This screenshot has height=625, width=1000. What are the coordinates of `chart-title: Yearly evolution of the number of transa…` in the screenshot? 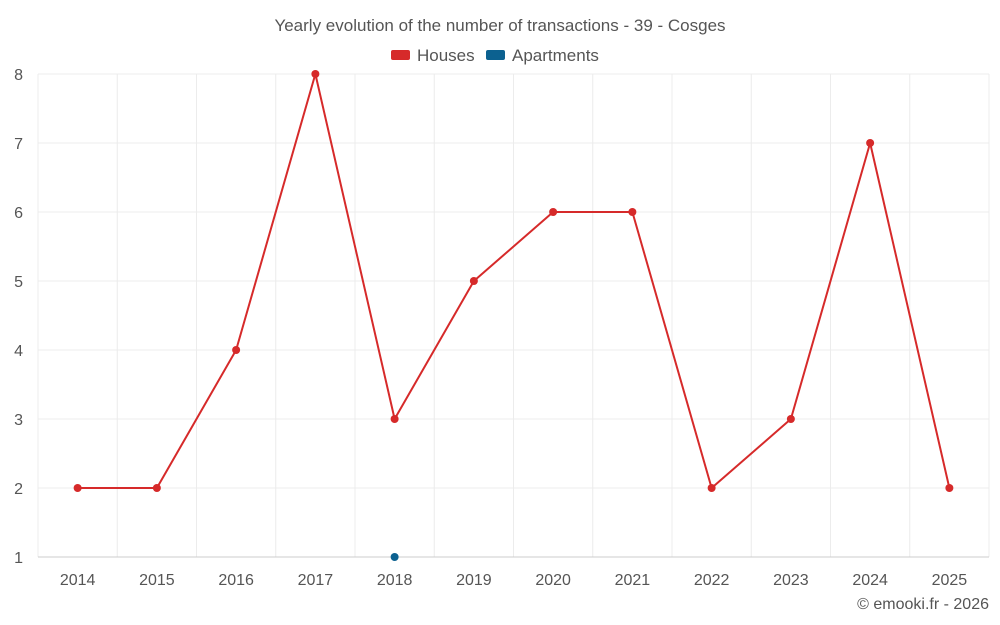 It's located at (499, 25).